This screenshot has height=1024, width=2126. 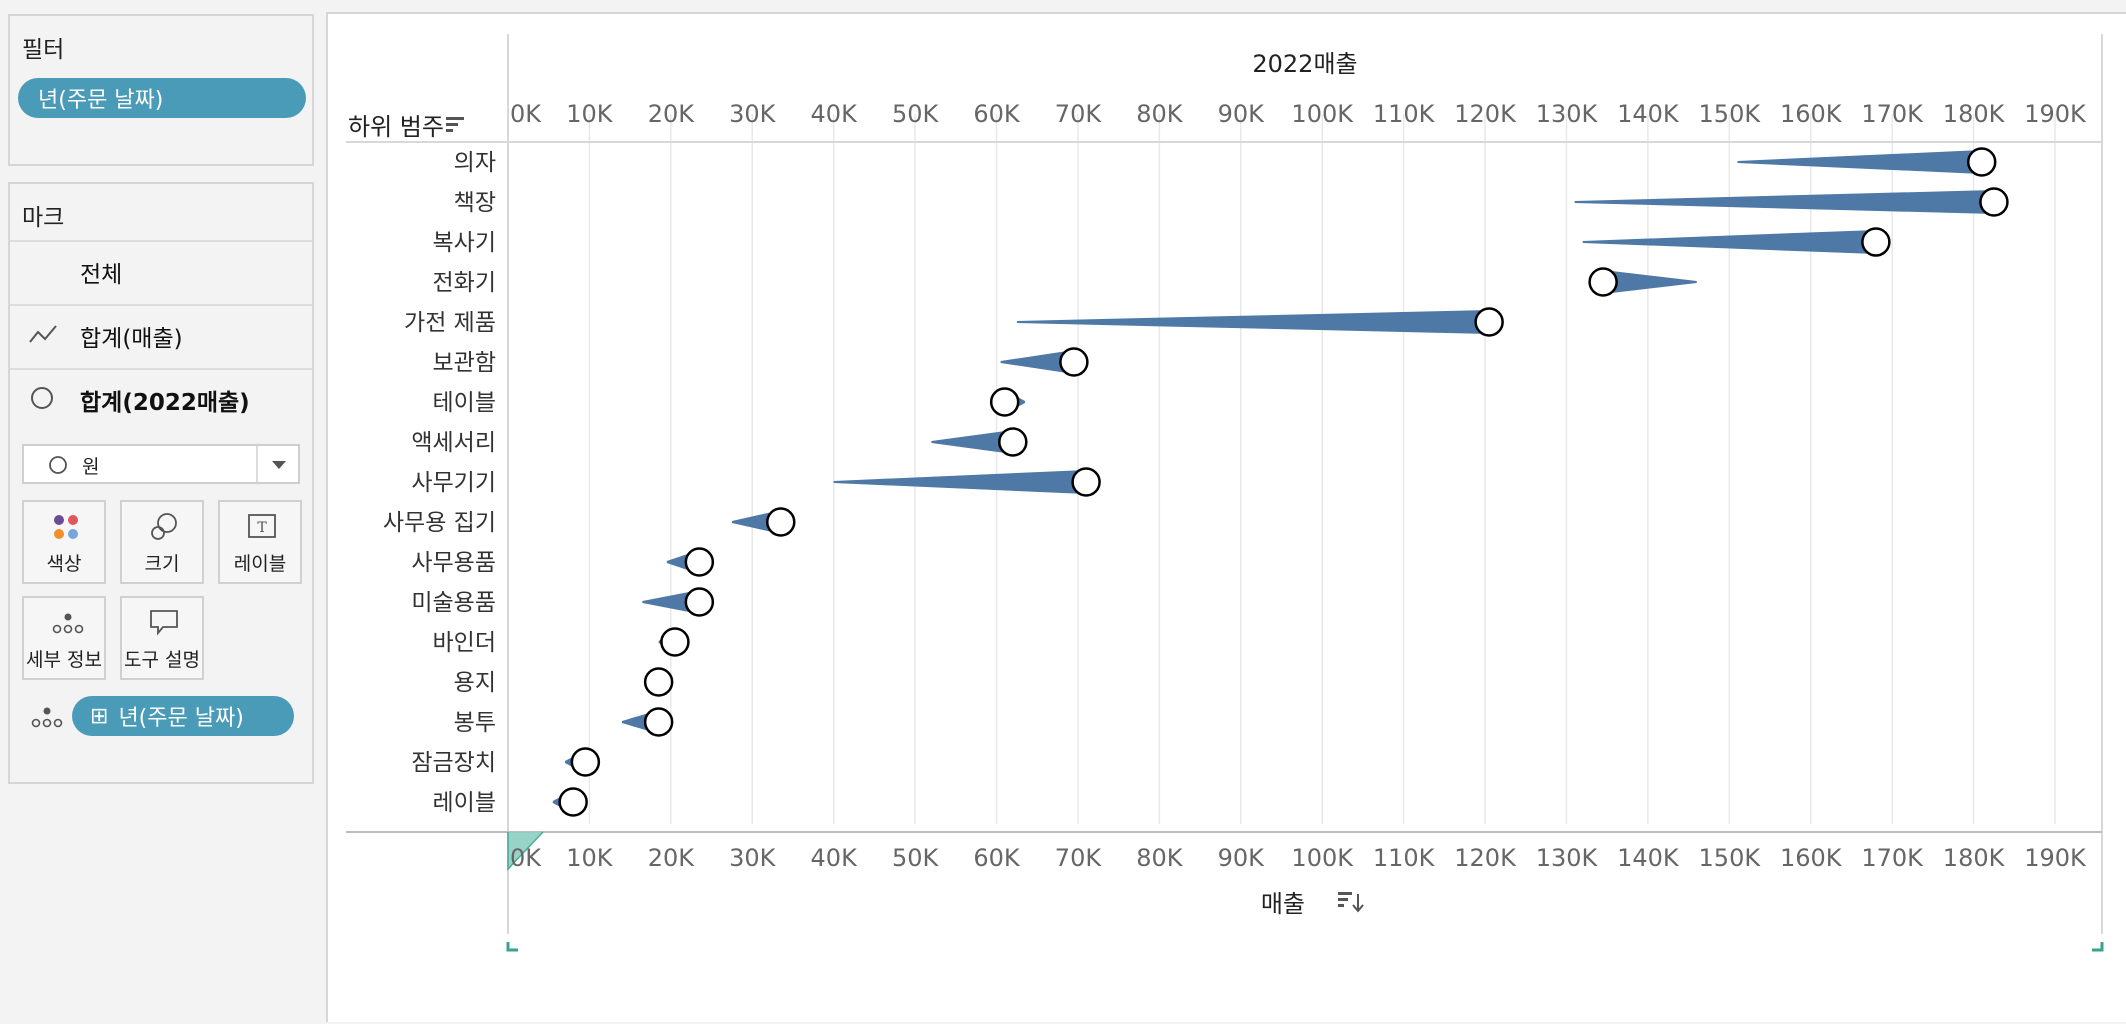 I want to click on top-tick-label: 130K, so click(x=1567, y=114).